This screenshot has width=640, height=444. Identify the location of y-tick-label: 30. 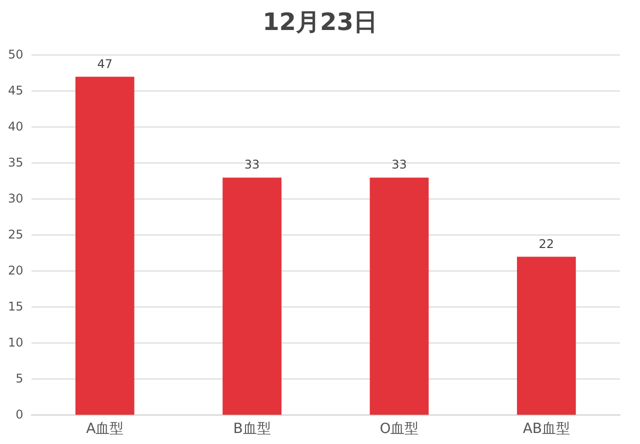
(16, 198).